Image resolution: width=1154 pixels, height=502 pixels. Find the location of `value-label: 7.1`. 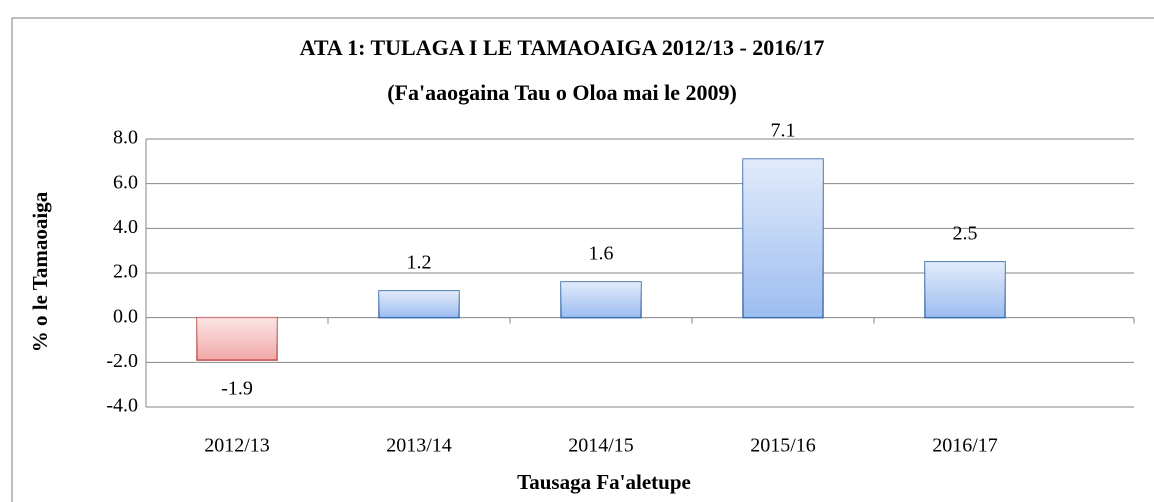

value-label: 7.1 is located at coordinates (783, 131).